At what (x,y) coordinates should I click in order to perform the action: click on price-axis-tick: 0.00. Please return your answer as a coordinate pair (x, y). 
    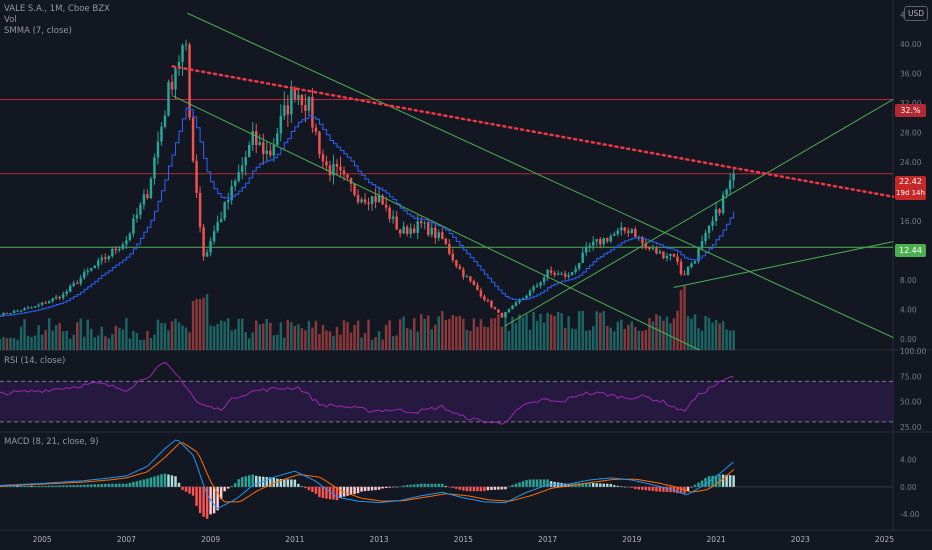
    Looking at the image, I should click on (908, 339).